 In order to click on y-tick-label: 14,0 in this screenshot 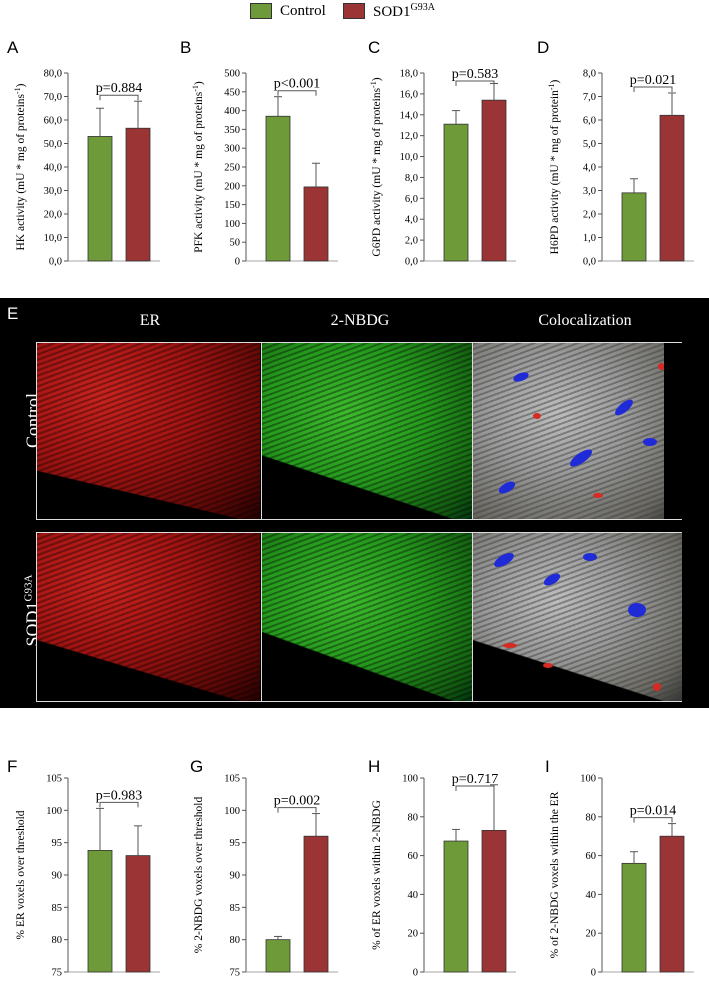, I will do `click(409, 115)`.